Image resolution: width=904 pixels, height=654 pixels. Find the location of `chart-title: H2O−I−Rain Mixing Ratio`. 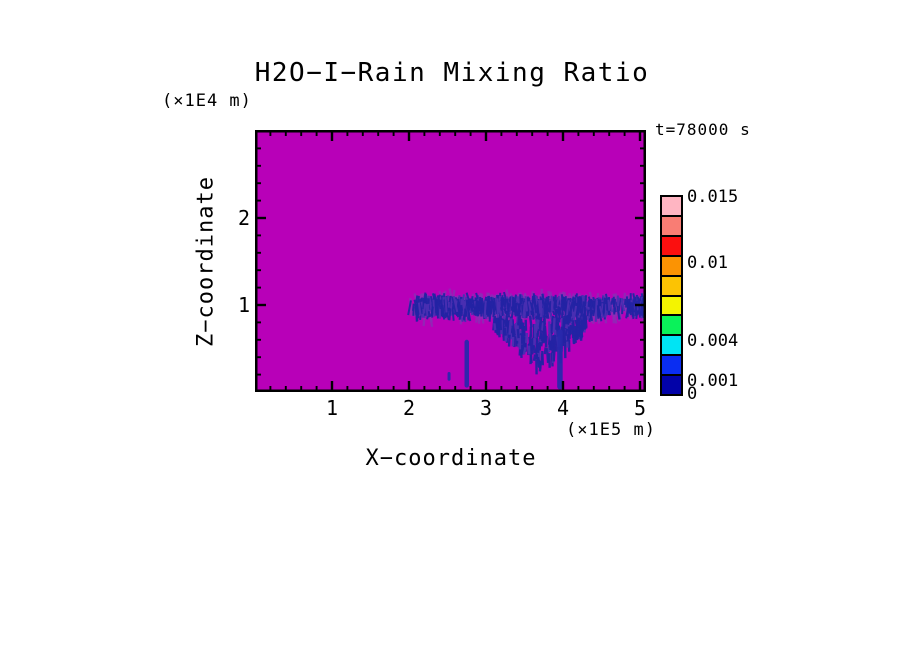

chart-title: H2O−I−Rain Mixing Ratio is located at coordinates (452, 73).